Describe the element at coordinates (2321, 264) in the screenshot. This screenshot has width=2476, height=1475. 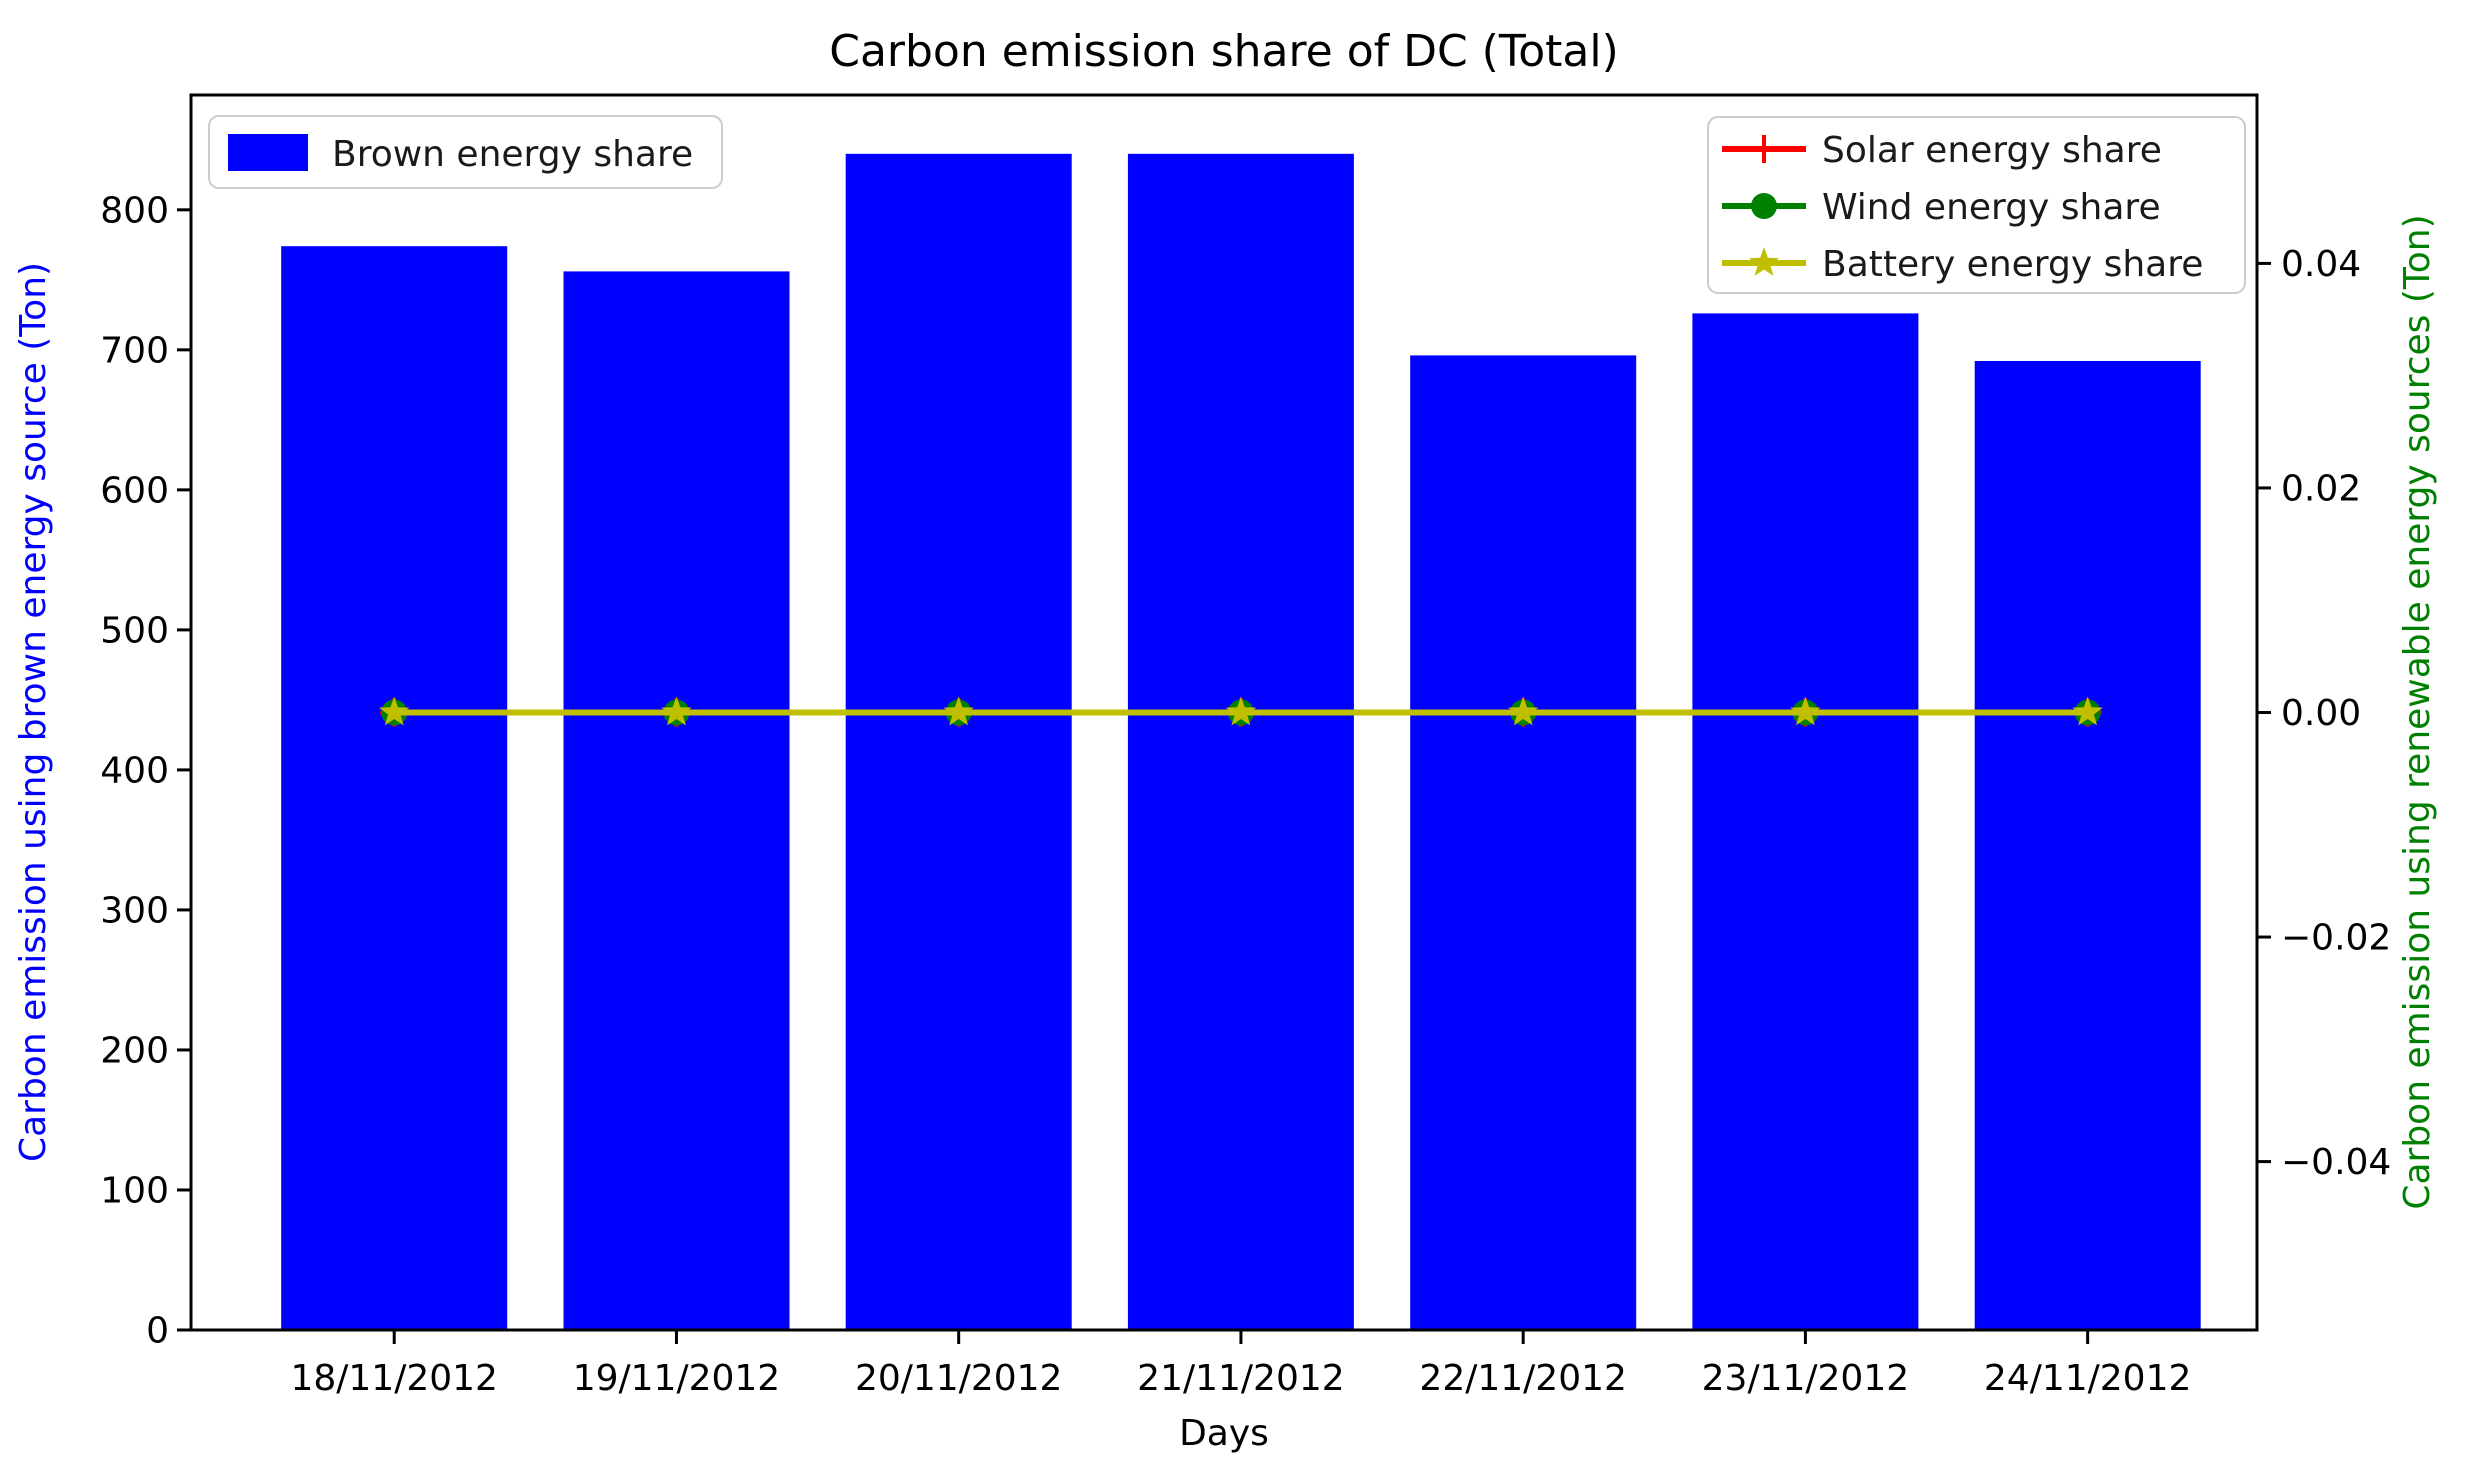
I see `right-tick-label: 0.04` at that location.